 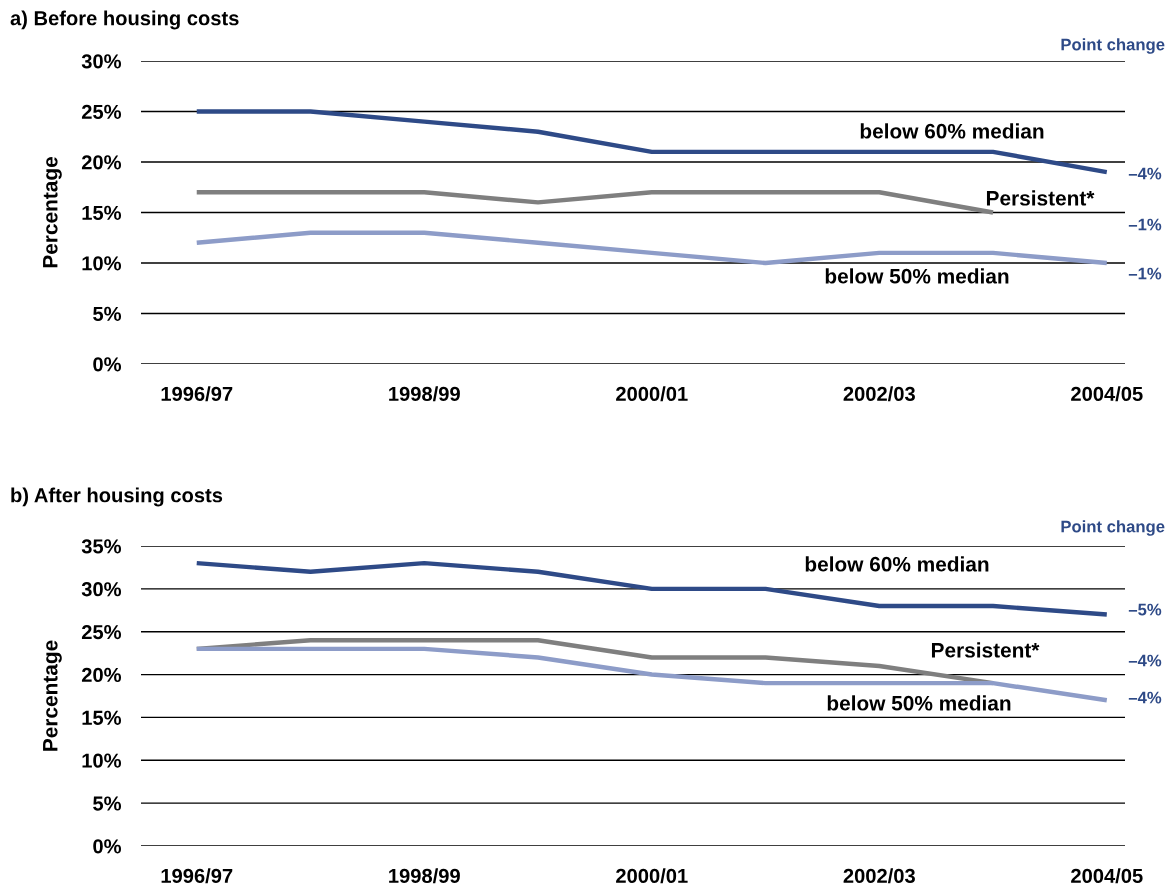 What do you see at coordinates (101, 546) in the screenshot?
I see `y-tick-label: 35%` at bounding box center [101, 546].